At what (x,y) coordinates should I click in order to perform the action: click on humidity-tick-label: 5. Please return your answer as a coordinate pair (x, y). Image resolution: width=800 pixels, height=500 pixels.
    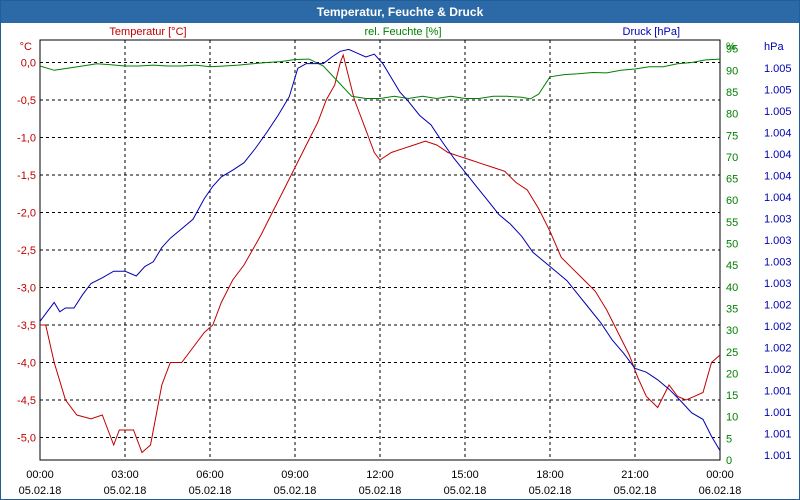
    Looking at the image, I should click on (729, 439).